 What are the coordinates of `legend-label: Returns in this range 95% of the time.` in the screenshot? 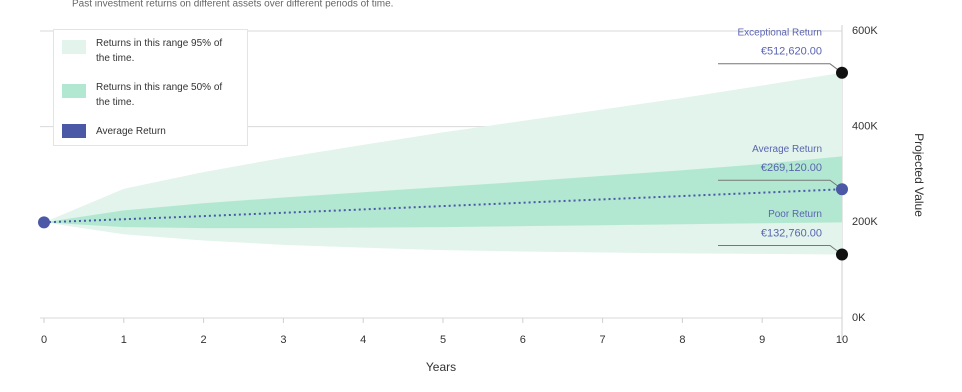 It's located at (159, 51).